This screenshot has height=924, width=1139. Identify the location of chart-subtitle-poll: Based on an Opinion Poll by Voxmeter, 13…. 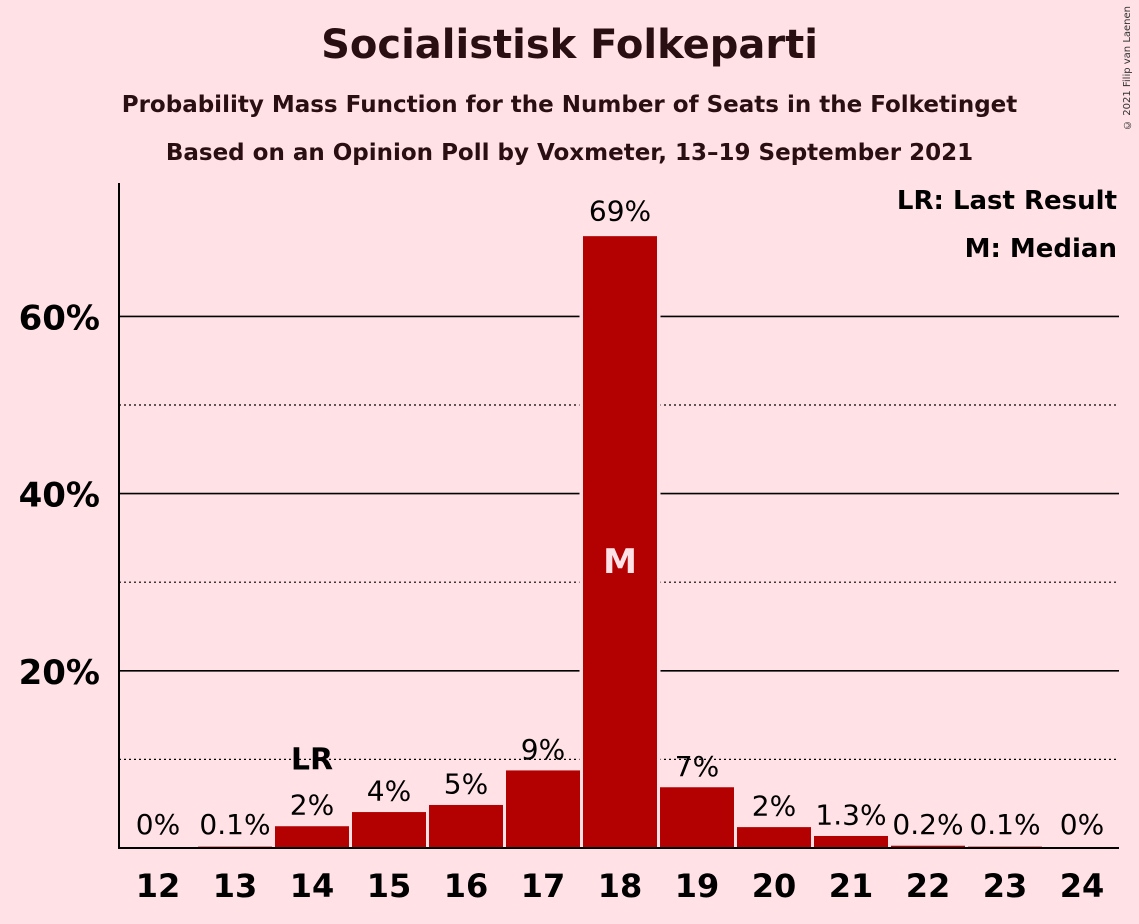
(569, 153).